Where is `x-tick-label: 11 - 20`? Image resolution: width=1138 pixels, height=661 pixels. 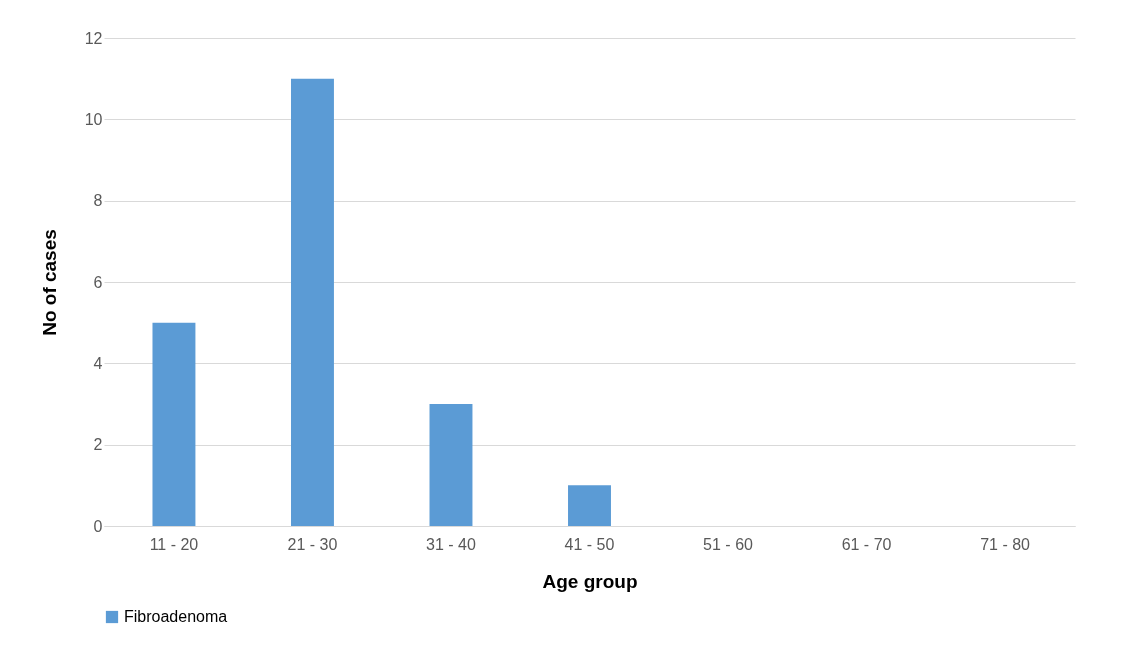 x-tick-label: 11 - 20 is located at coordinates (174, 544).